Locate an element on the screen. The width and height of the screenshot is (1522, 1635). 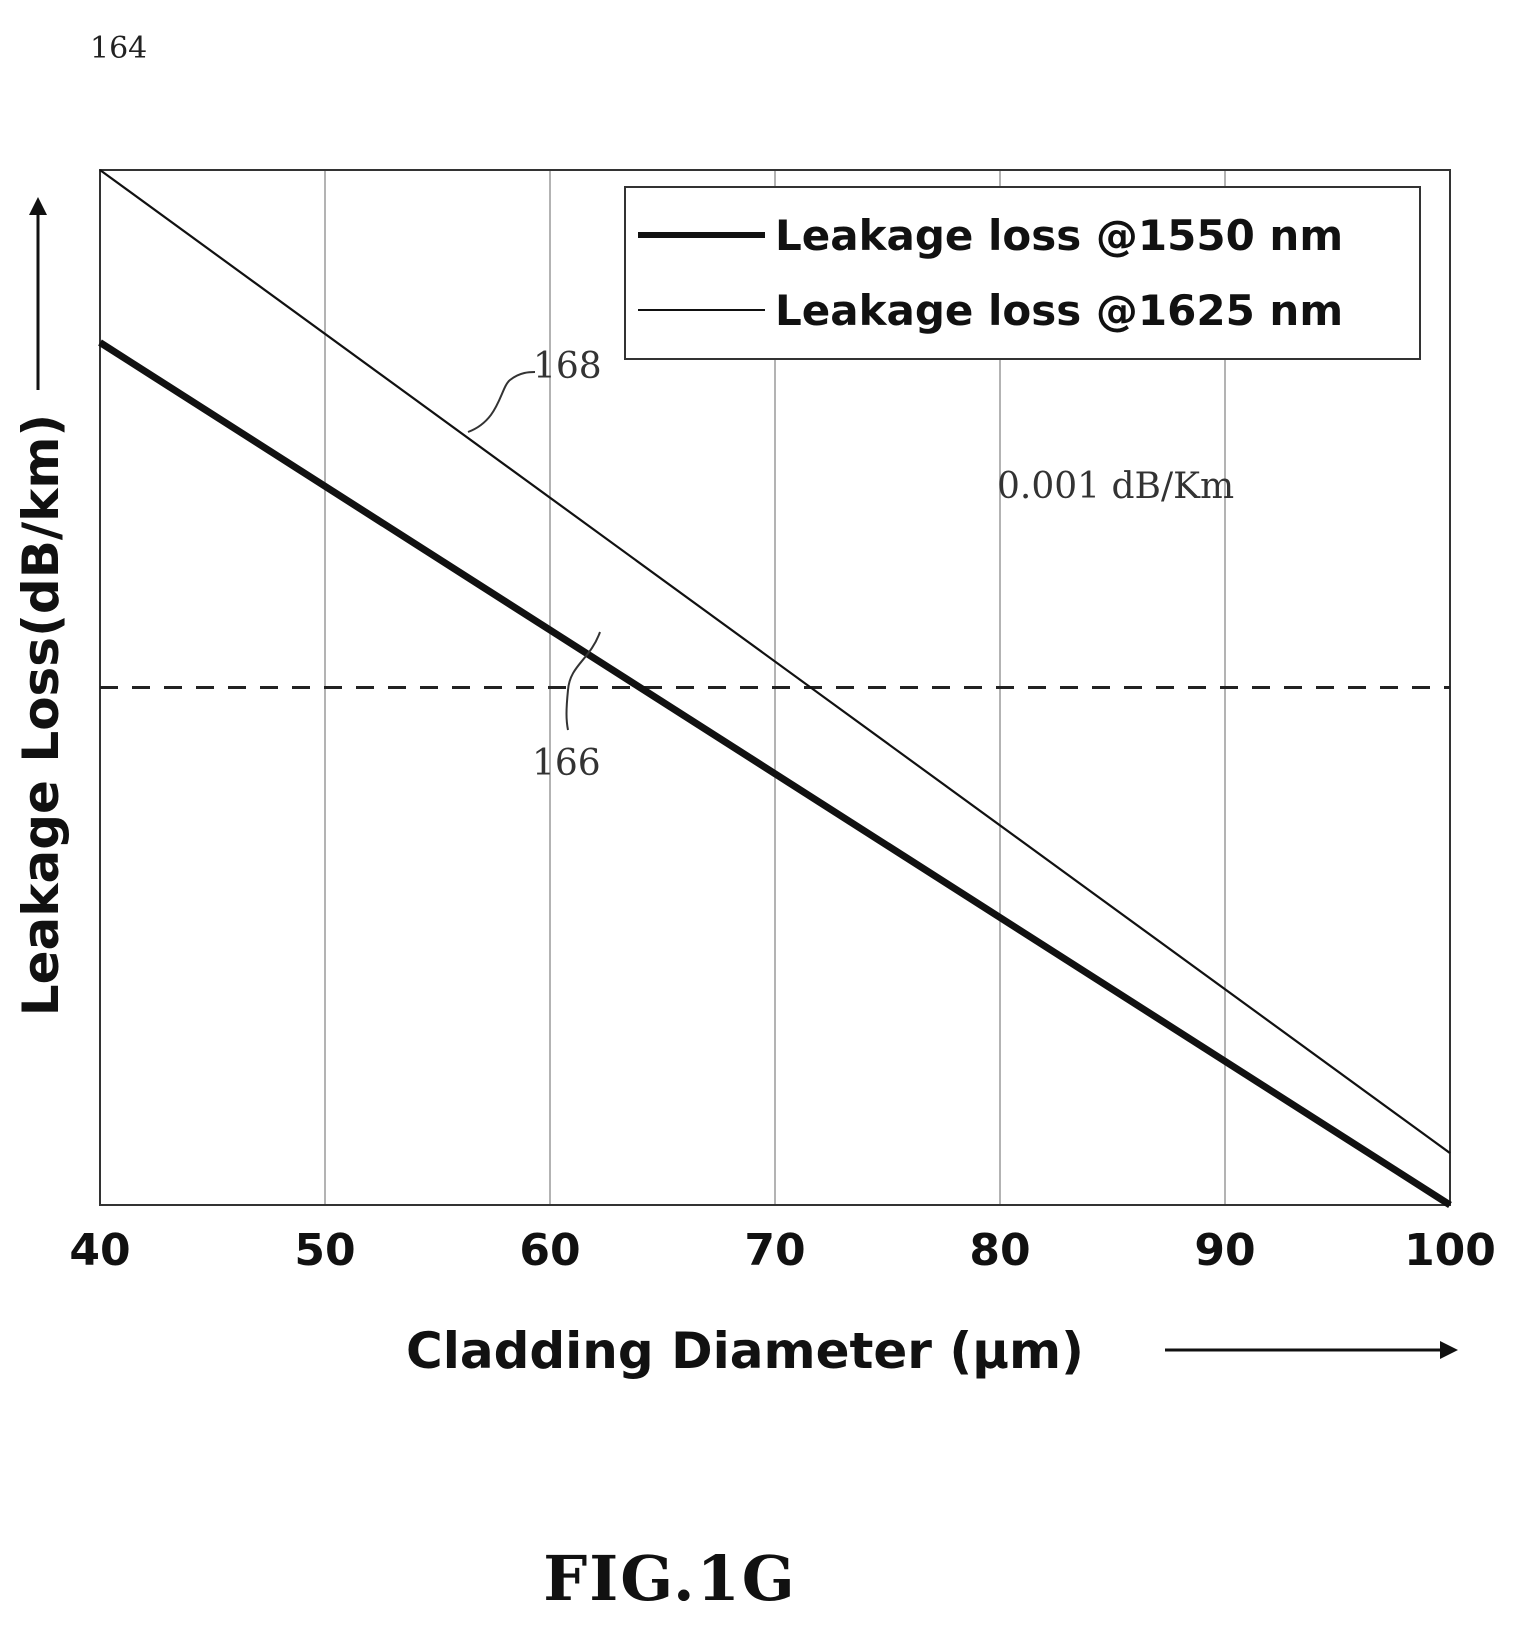
x-tick-labels: 40 50 60 70 80 90 100 is located at coordinates (782, 1250).